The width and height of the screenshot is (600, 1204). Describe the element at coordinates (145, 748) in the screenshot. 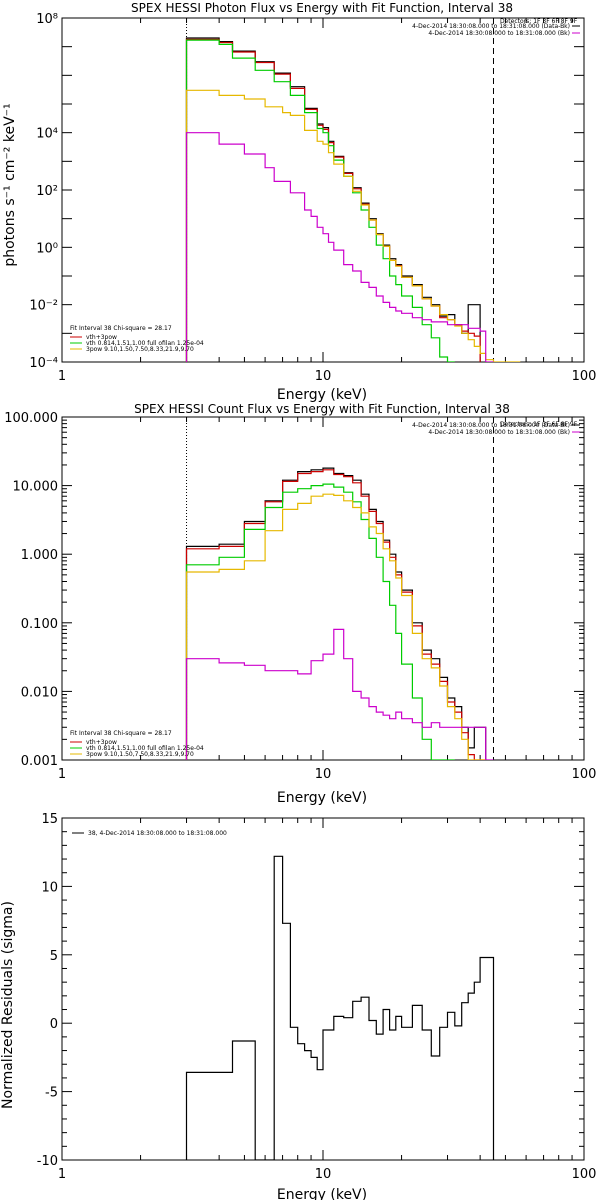

I see `chart-2-fit-entry: vth 0.814,1.51,1.00 full ofilan 1.25e-04` at that location.